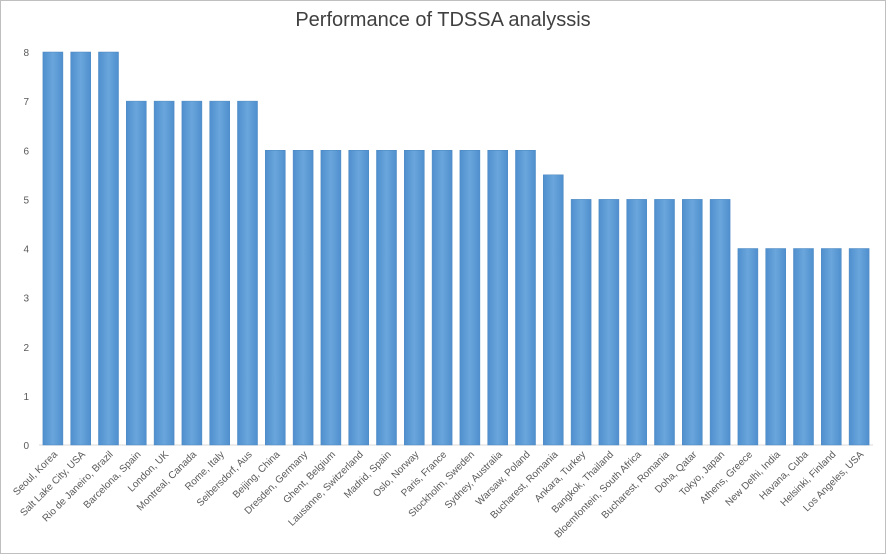 This screenshot has height=554, width=886. I want to click on y-tick-label: 7, so click(26, 102).